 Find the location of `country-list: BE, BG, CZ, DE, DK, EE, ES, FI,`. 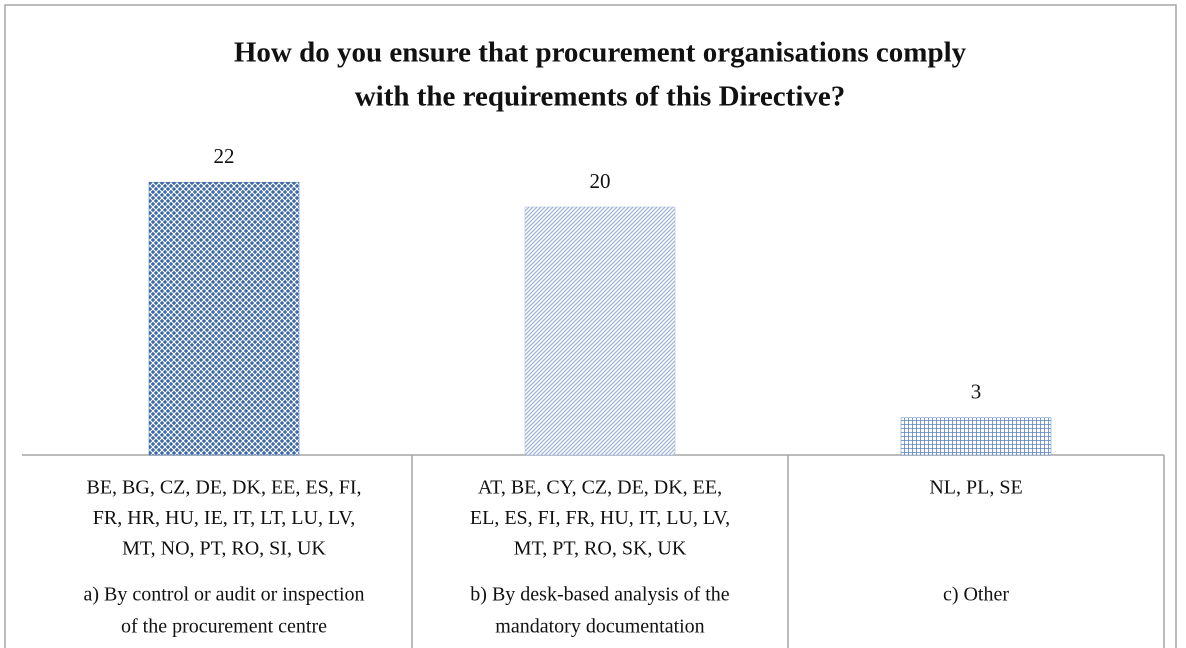

country-list: BE, BG, CZ, DE, DK, EE, ES, FI, is located at coordinates (224, 488).